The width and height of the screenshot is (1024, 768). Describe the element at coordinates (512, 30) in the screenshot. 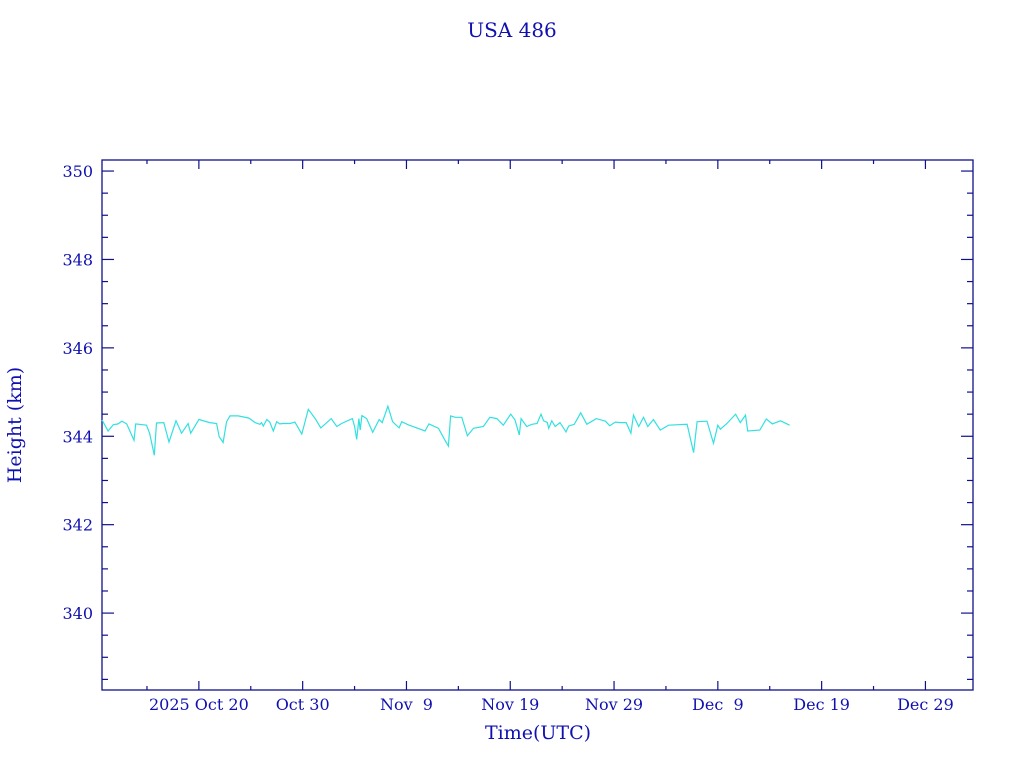

I see `chart-title: USA 486` at that location.